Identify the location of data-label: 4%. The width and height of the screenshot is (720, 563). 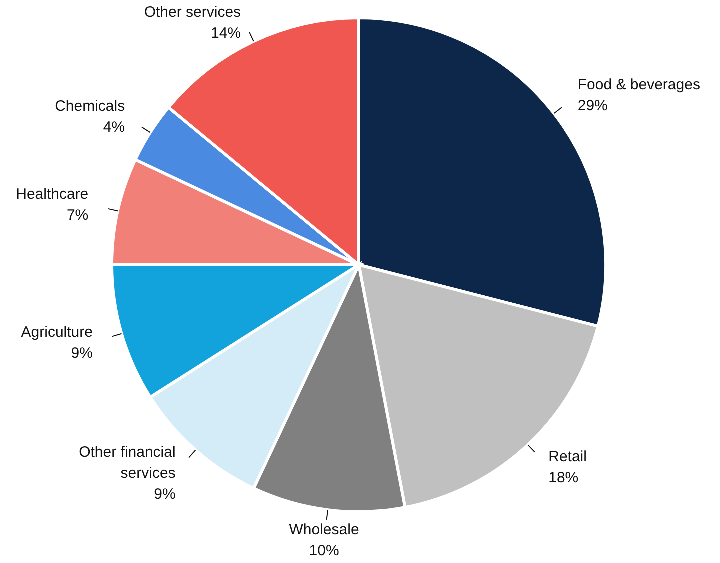
(114, 127).